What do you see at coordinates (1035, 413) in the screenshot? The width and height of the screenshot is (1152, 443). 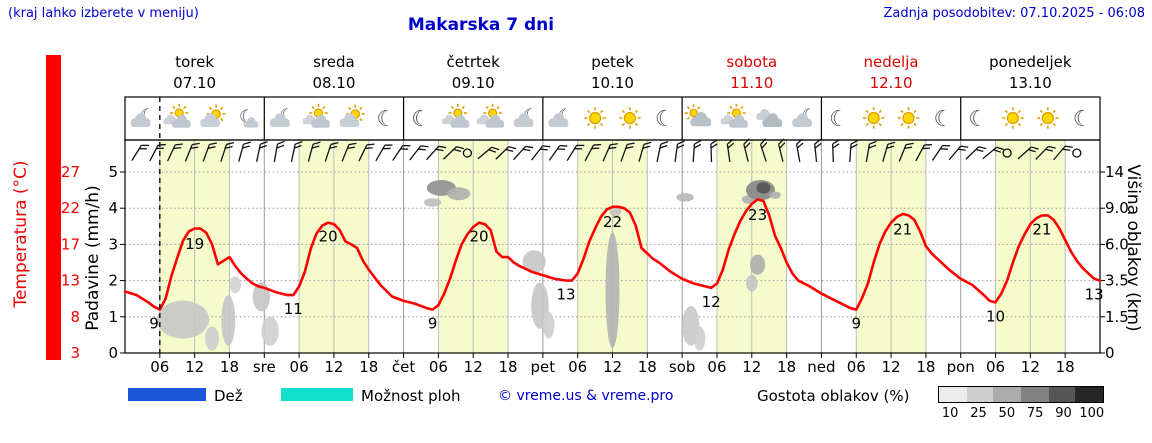 I see `density-tick-label: 75` at bounding box center [1035, 413].